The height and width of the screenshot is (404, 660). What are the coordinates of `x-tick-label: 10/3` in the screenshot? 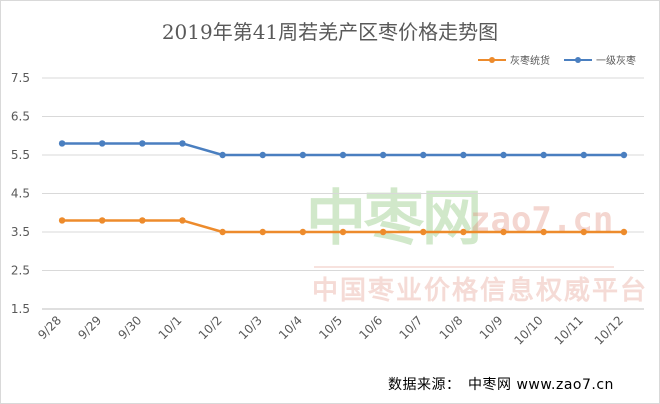 It's located at (250, 327).